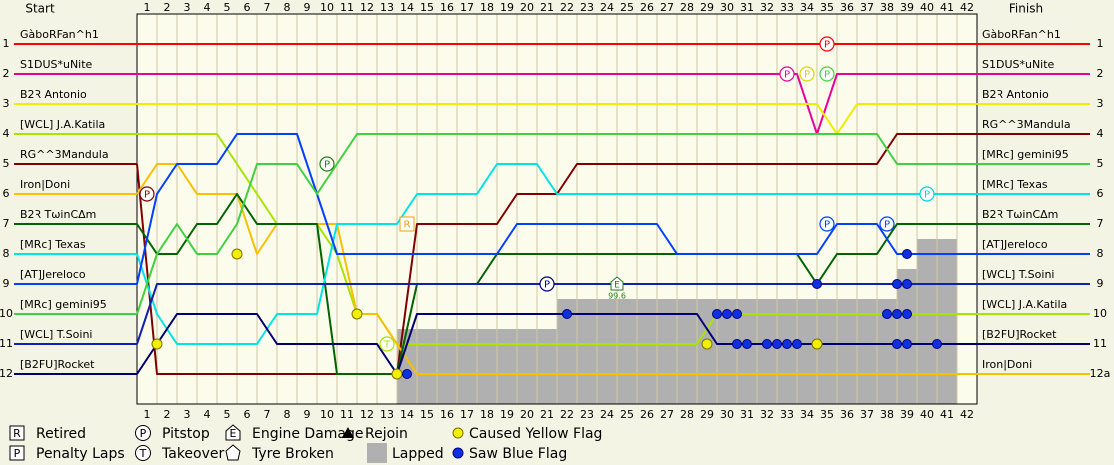  I want to click on x-tick-label: 2, so click(167, 414).